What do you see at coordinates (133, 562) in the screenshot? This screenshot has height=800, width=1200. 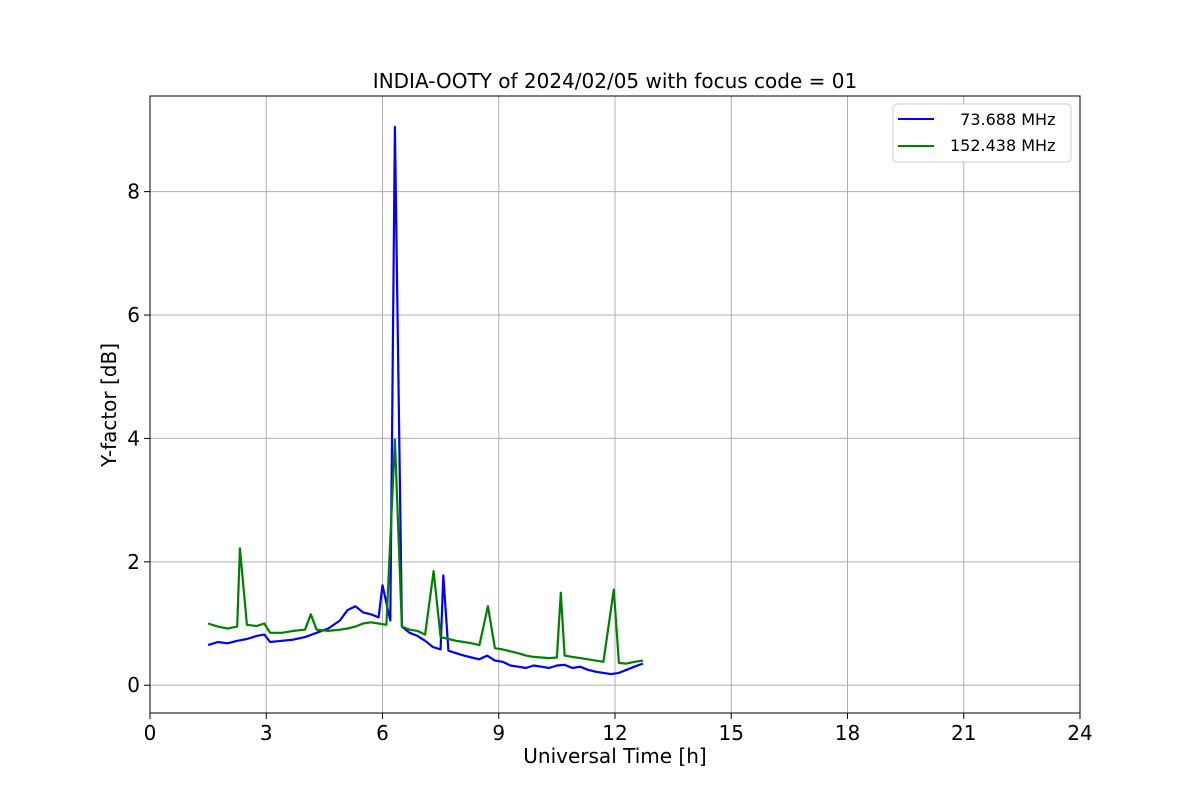 I see `y-tick-label: 2` at bounding box center [133, 562].